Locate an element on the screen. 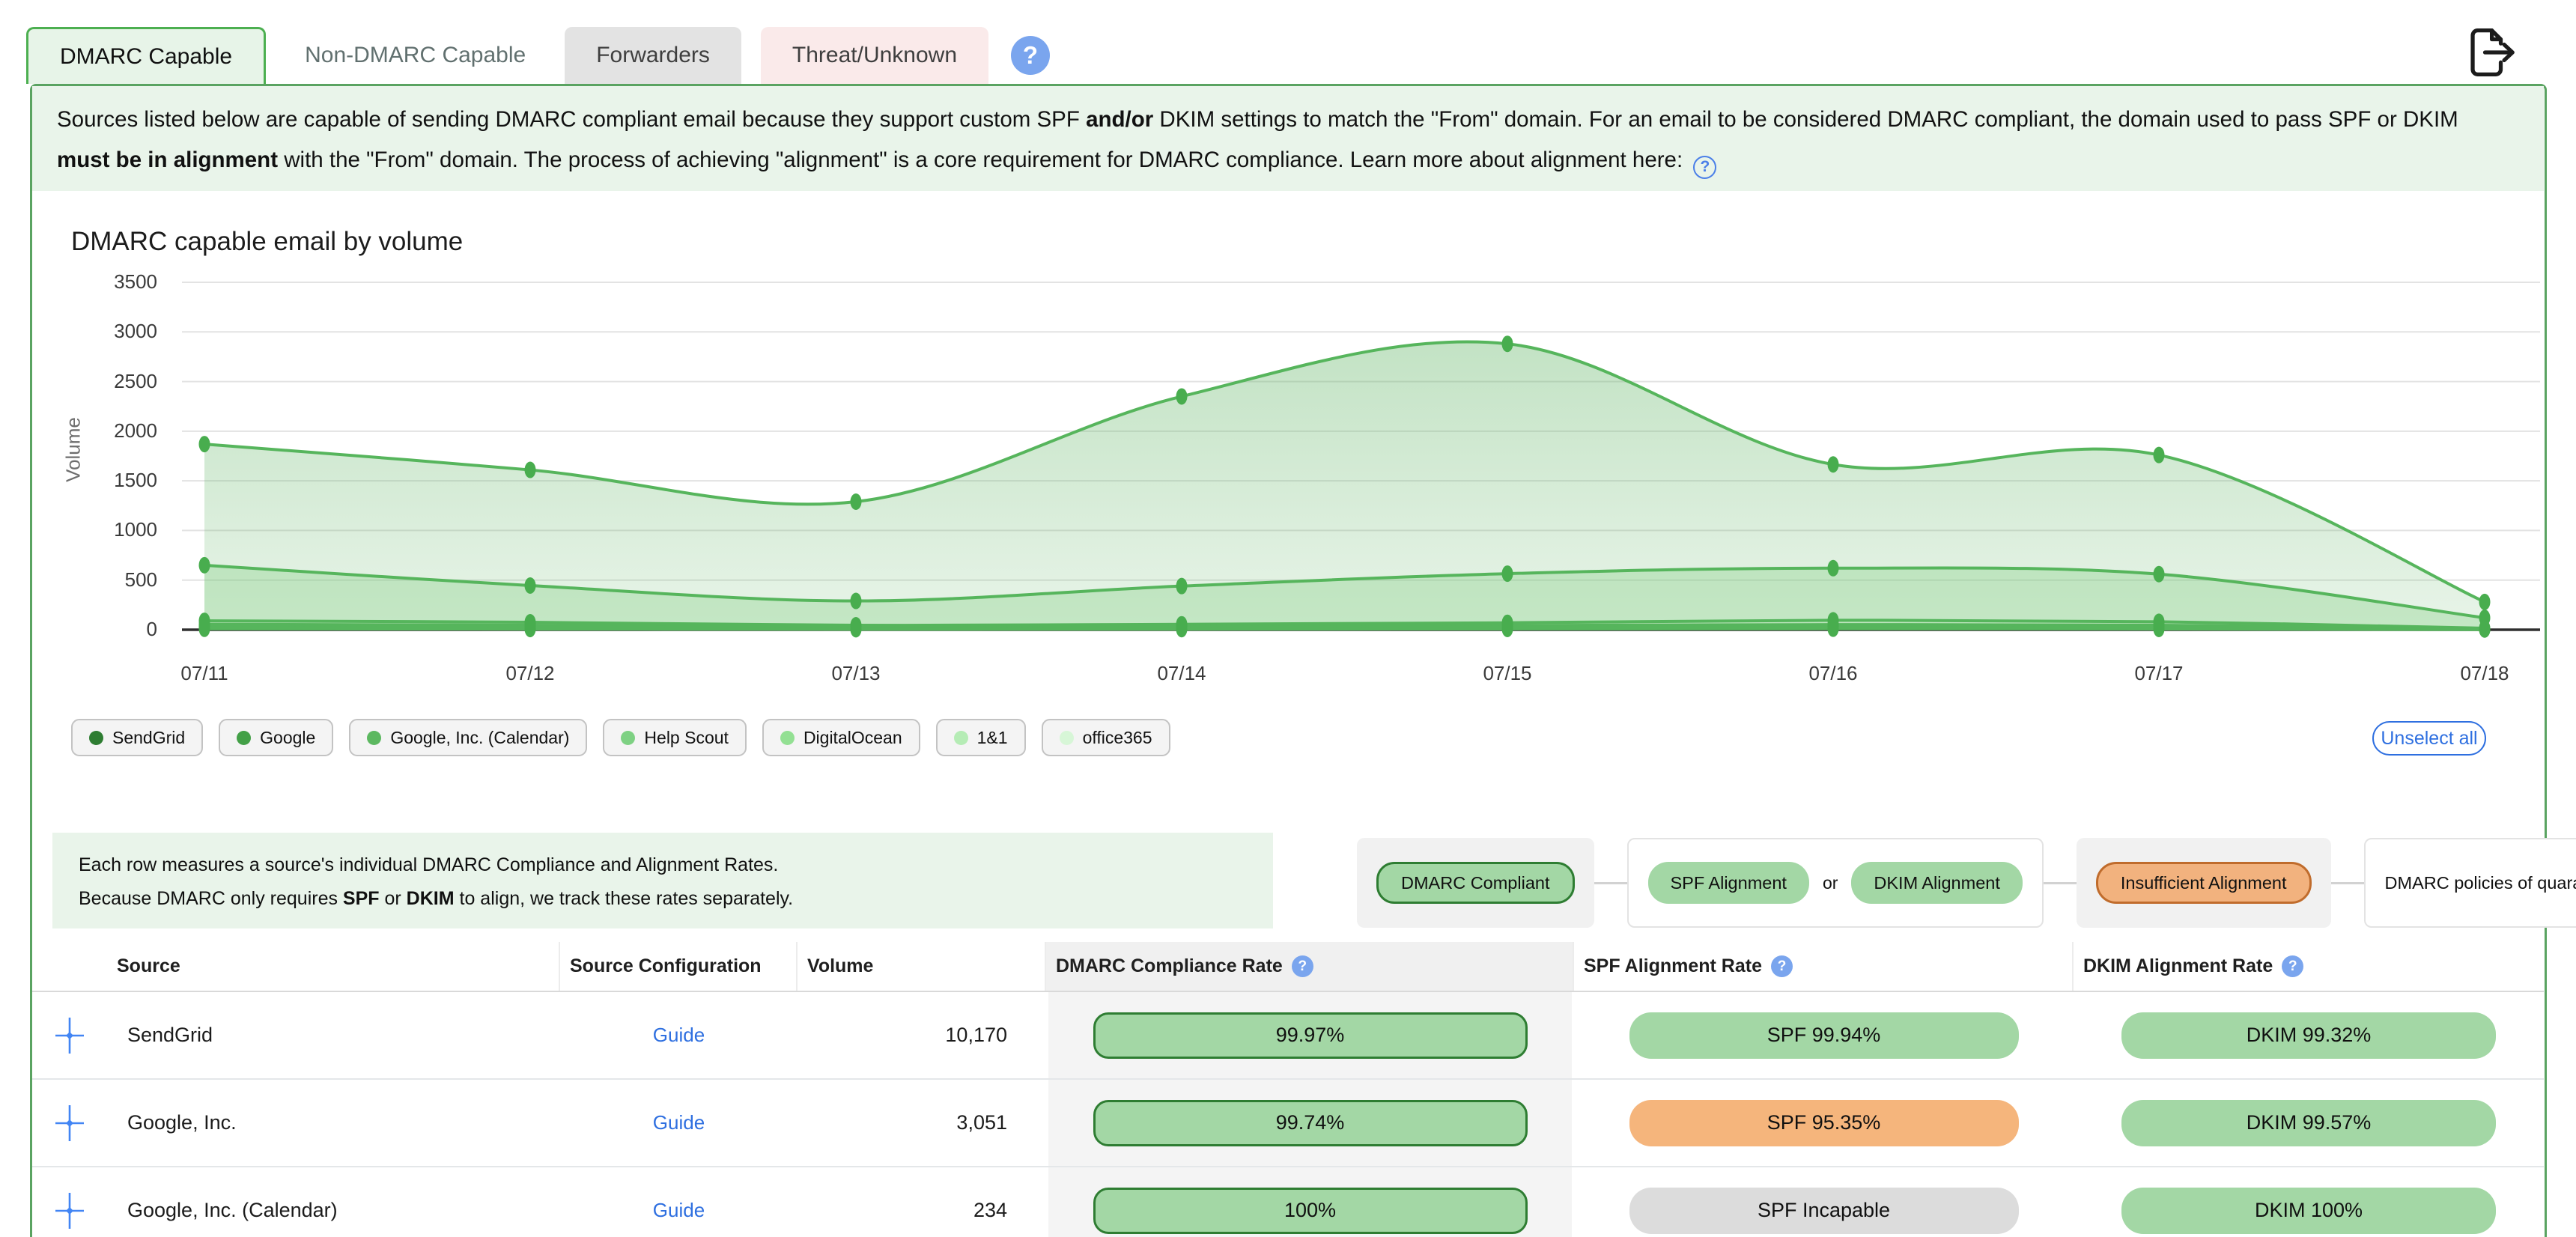  dmarc-compliance-badge: 99.74% is located at coordinates (1310, 1122).